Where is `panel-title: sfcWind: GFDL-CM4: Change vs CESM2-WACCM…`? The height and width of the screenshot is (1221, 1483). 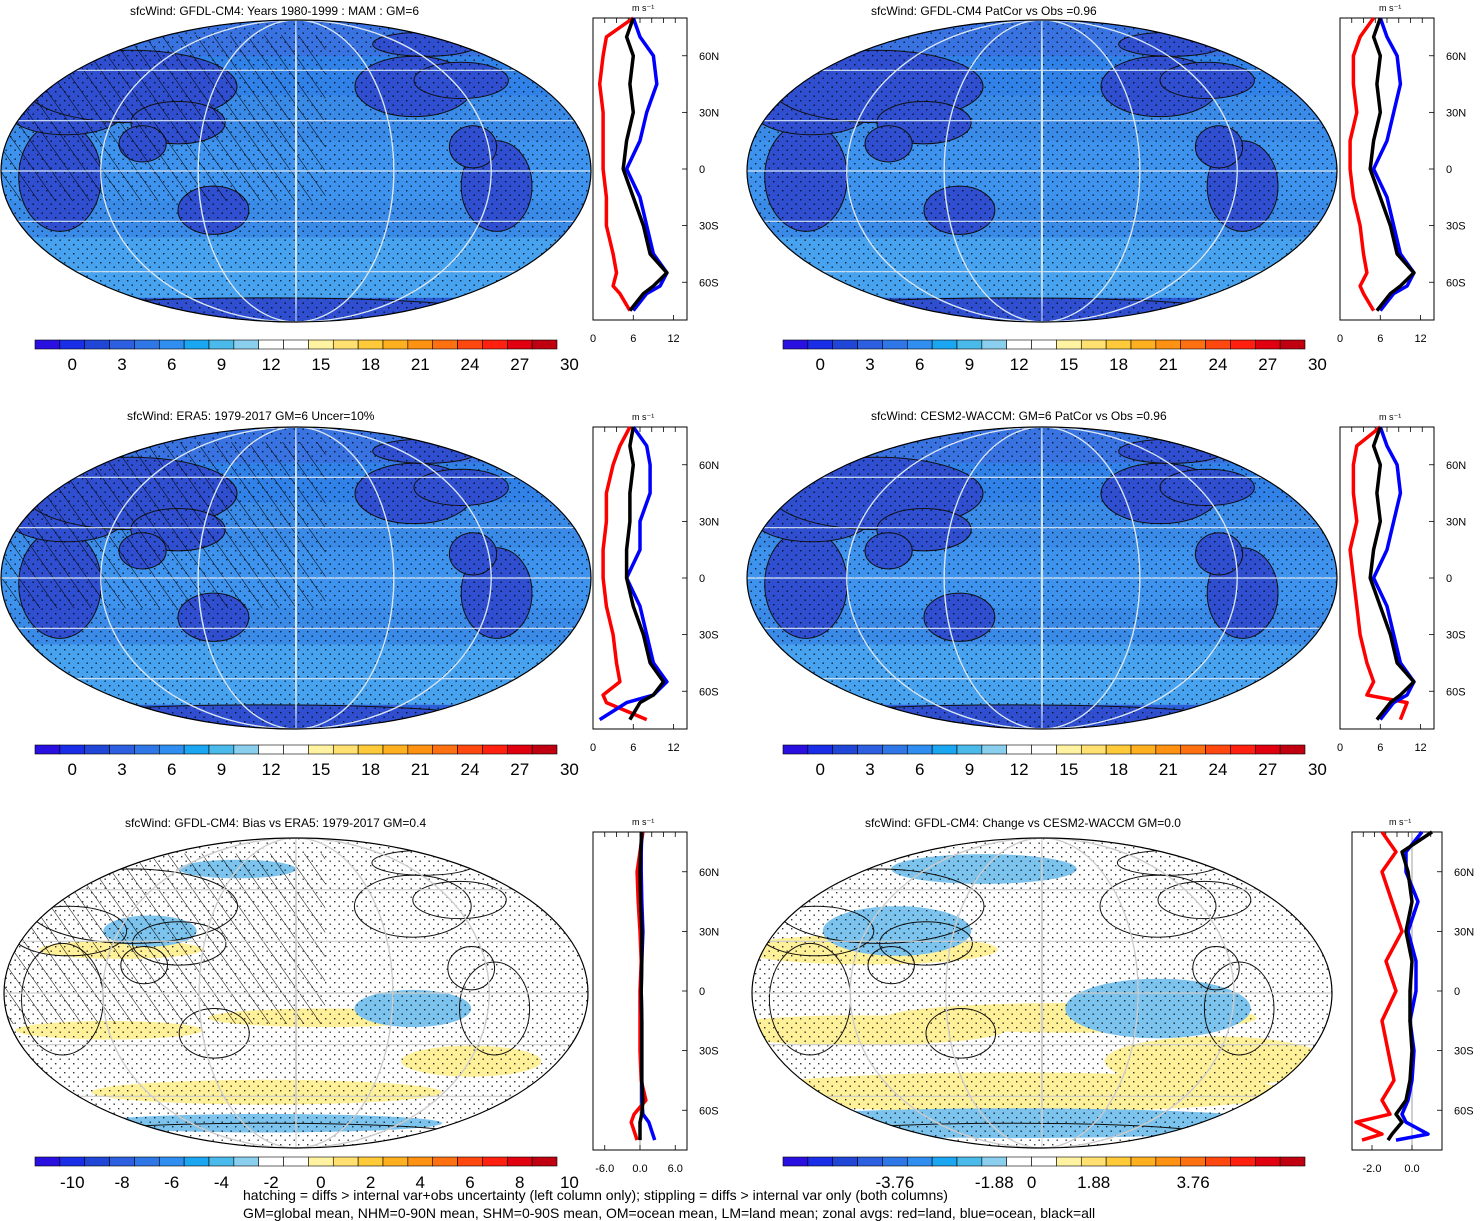
panel-title: sfcWind: GFDL-CM4: Change vs CESM2-WACCM… is located at coordinates (1023, 823).